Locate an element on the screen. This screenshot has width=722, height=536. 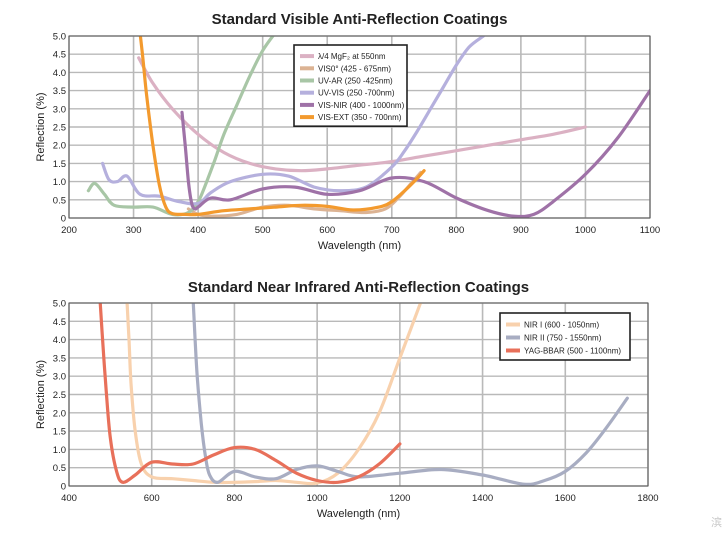
x-tick-label: 1600 is located at coordinates (565, 498).